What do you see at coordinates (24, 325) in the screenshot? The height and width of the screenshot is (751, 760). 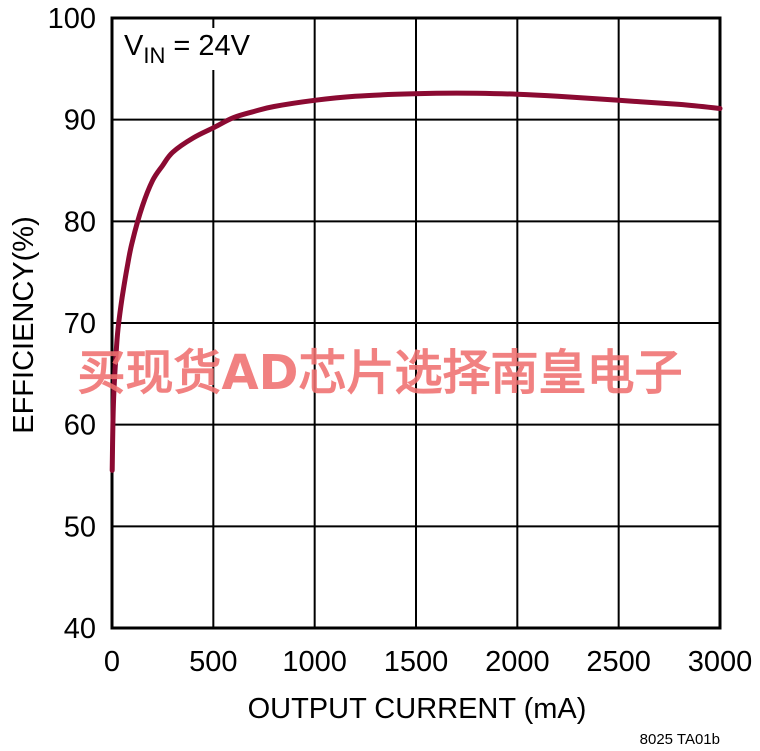 I see `y-axis-title: EFFICIENCY(%)` at bounding box center [24, 325].